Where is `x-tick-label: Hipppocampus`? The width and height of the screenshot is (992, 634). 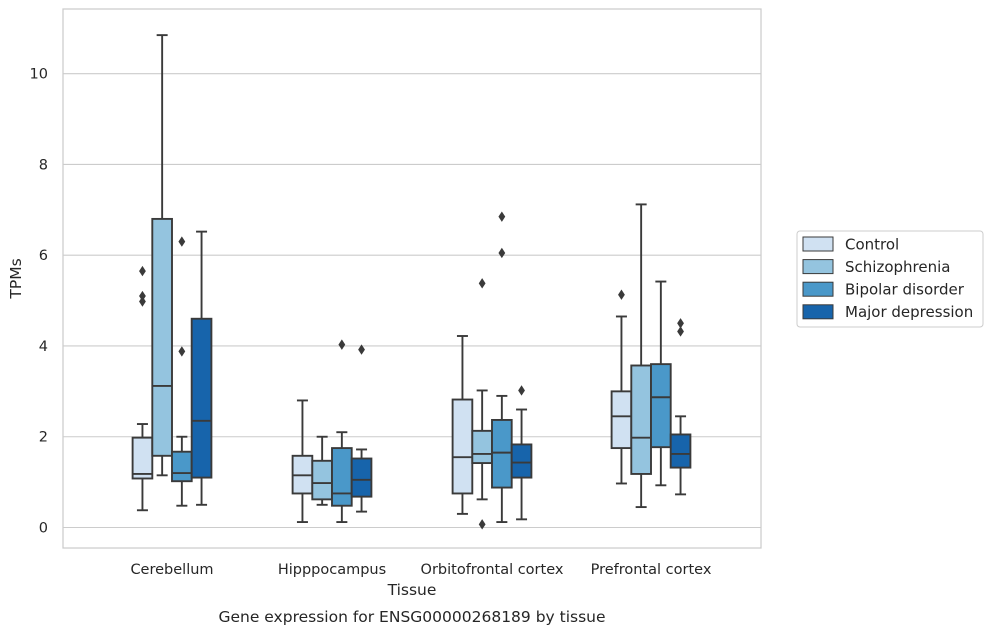
x-tick-label: Hipppocampus is located at coordinates (332, 570).